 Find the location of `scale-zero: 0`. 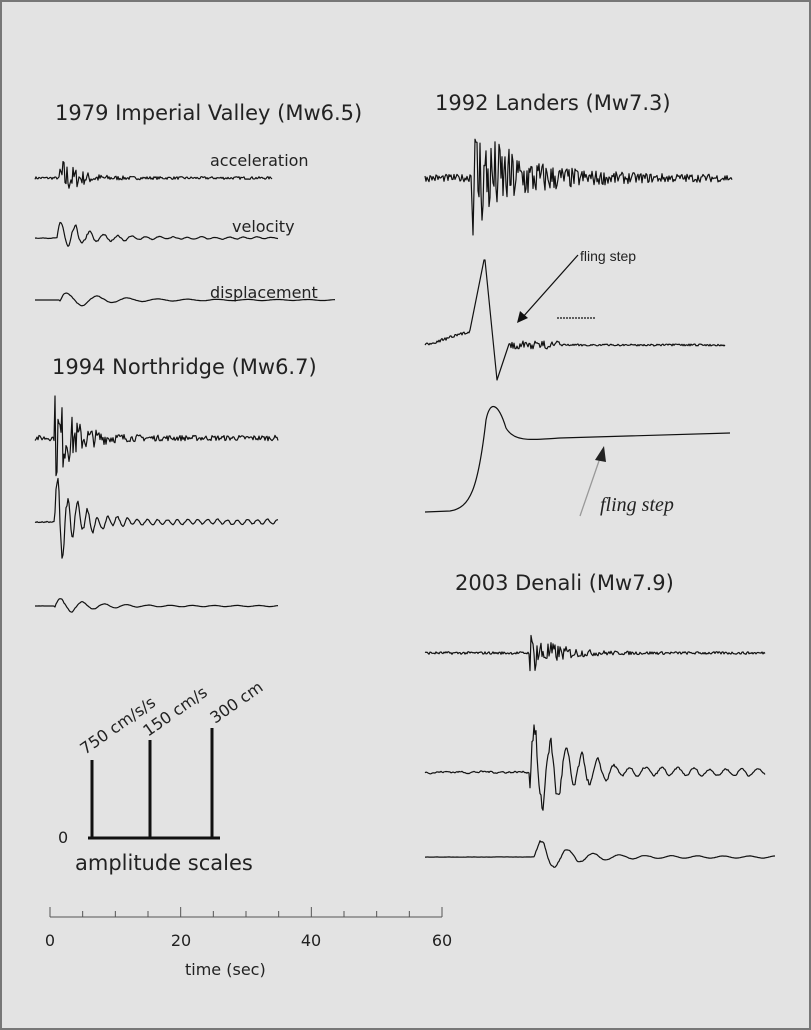

scale-zero: 0 is located at coordinates (63, 837).